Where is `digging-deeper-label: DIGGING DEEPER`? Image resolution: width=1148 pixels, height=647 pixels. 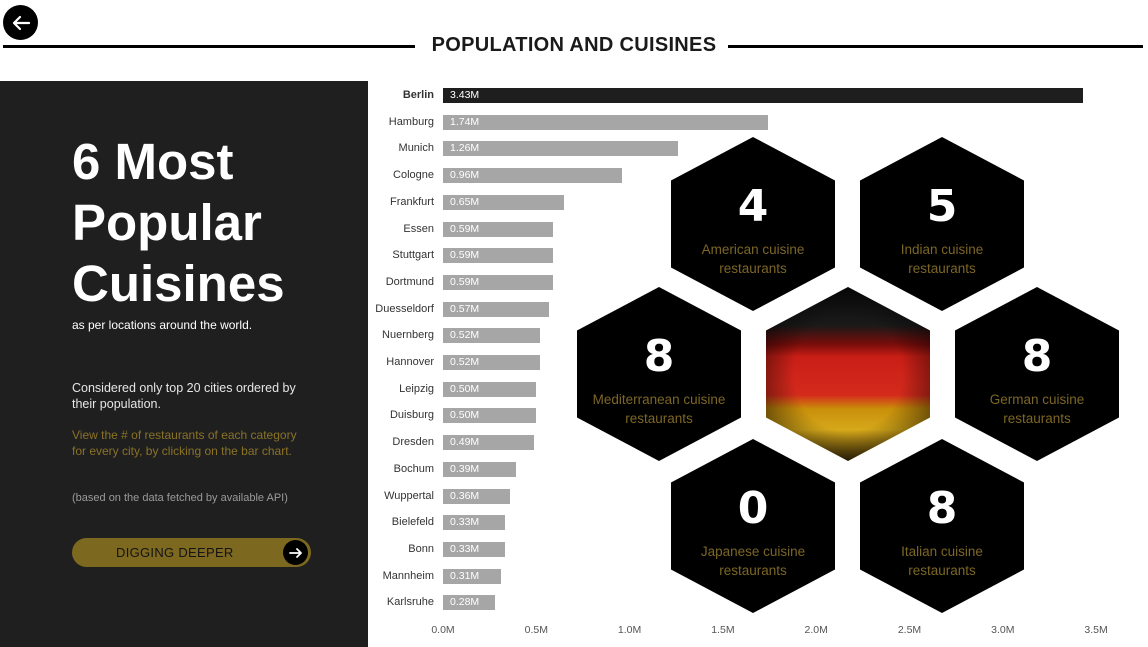
digging-deeper-label: DIGGING DEEPER is located at coordinates (175, 552).